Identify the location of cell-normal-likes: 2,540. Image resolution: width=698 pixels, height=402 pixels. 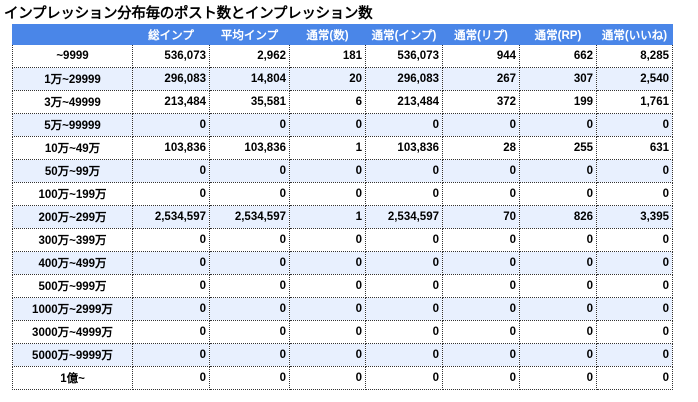
(634, 79).